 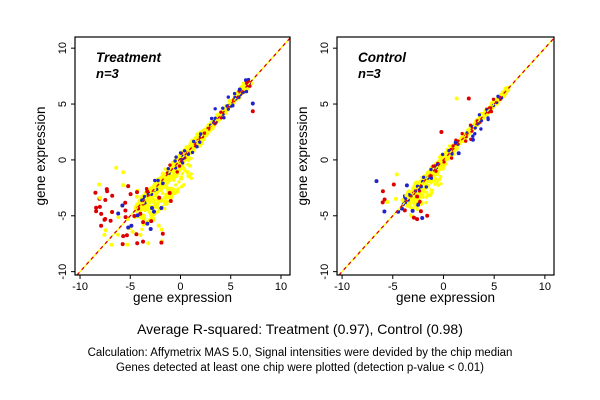 I want to click on control-xtick-label: 5, so click(x=494, y=287).